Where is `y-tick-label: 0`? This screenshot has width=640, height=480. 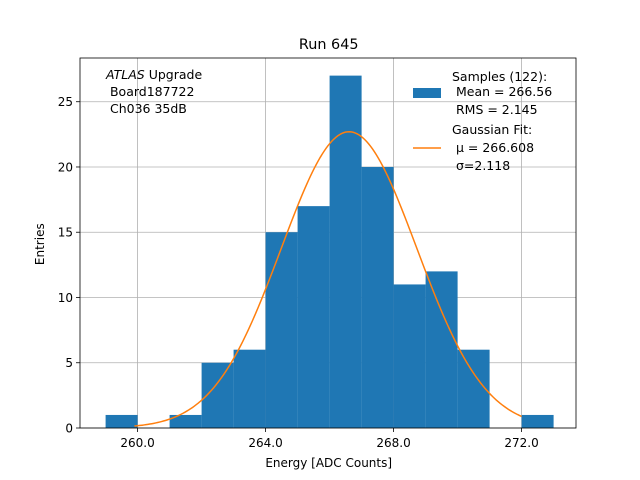
y-tick-label: 0 is located at coordinates (69, 429).